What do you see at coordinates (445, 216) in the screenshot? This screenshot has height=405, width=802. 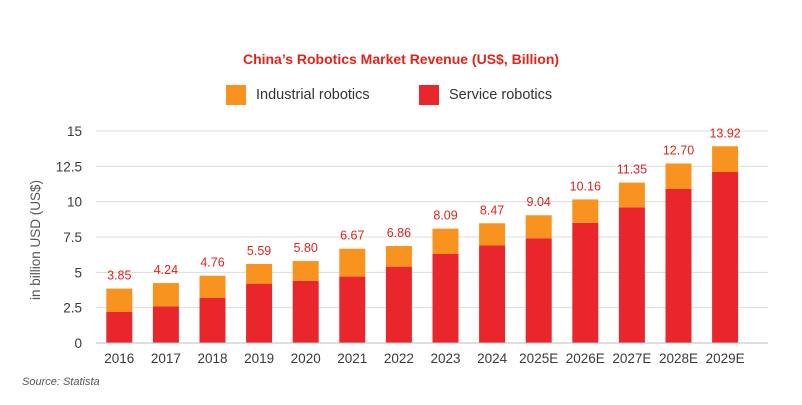 I see `data-label-total: 8.09` at bounding box center [445, 216].